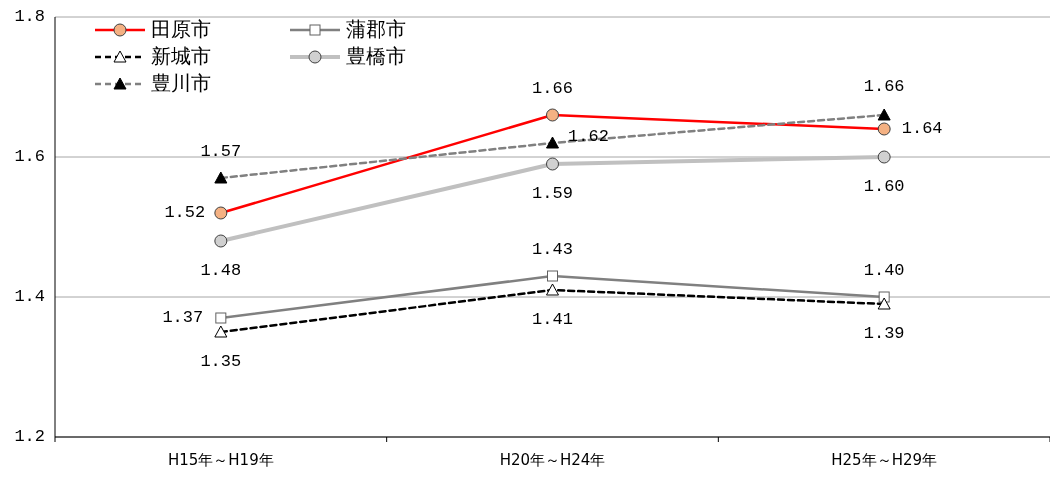 Image resolution: width=1050 pixels, height=477 pixels. I want to click on data-label: 1.62, so click(588, 137).